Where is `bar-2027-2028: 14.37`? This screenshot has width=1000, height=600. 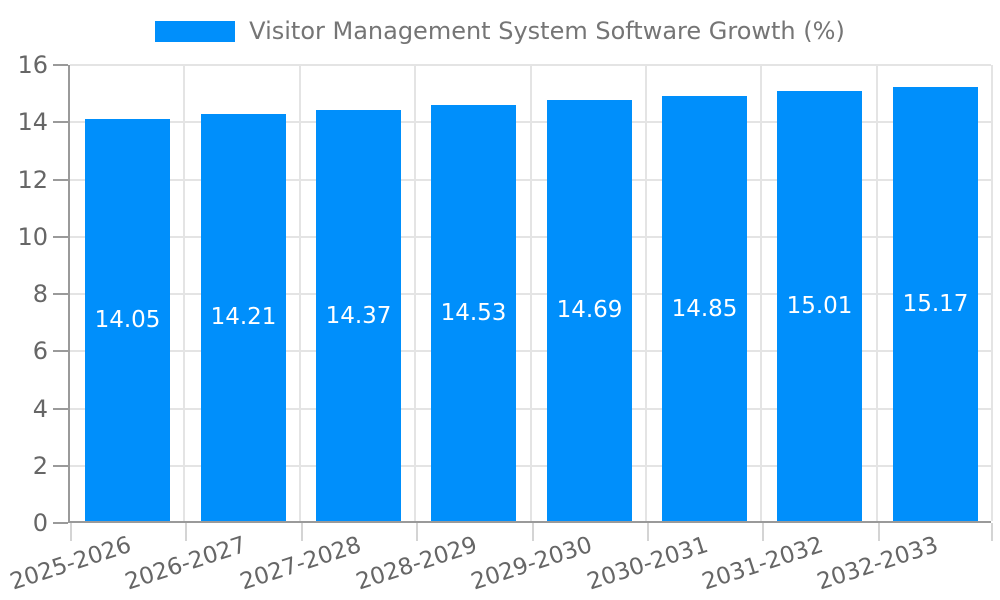
bar-2027-2028: 14.37 is located at coordinates (358, 315).